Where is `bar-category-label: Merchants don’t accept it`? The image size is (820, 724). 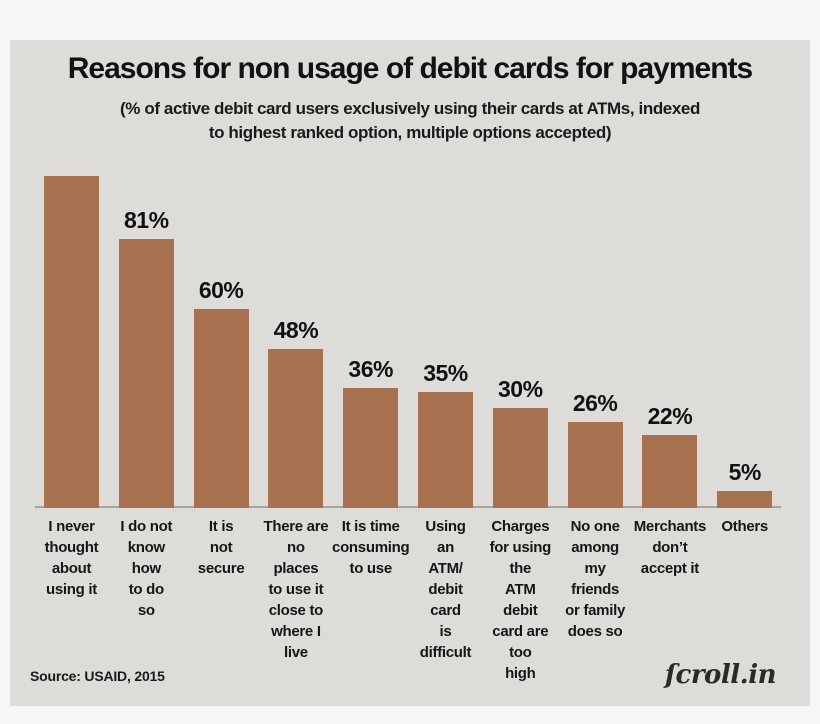 bar-category-label: Merchants don’t accept it is located at coordinates (670, 547).